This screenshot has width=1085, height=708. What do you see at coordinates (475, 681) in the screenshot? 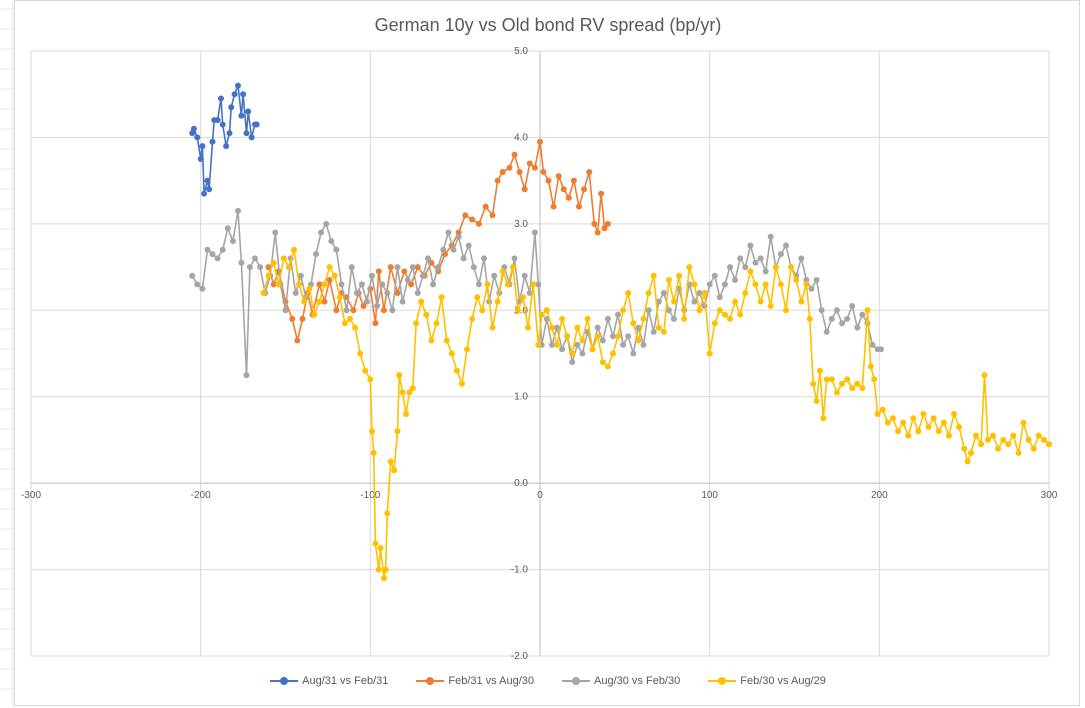
I see `legend-item: Feb/31 vs Aug/30` at bounding box center [475, 681].